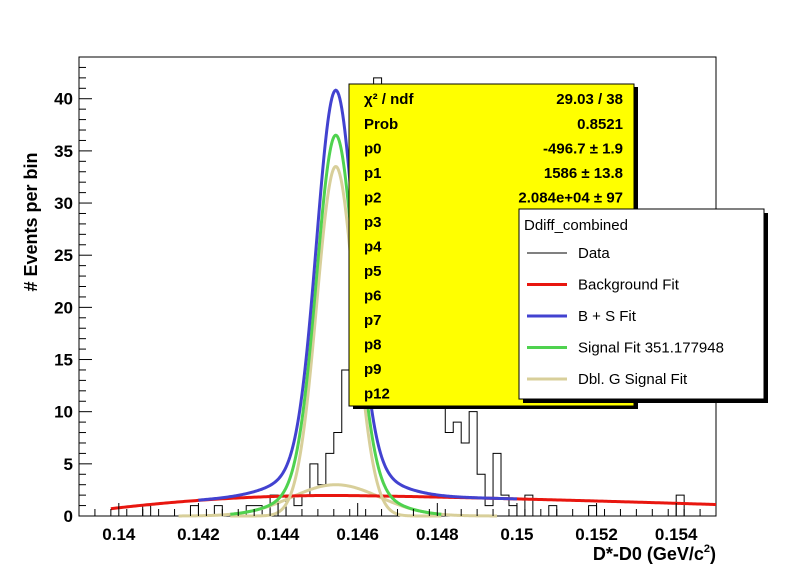 The image size is (796, 573). Describe the element at coordinates (63, 99) in the screenshot. I see `y-tick-label: 40` at that location.